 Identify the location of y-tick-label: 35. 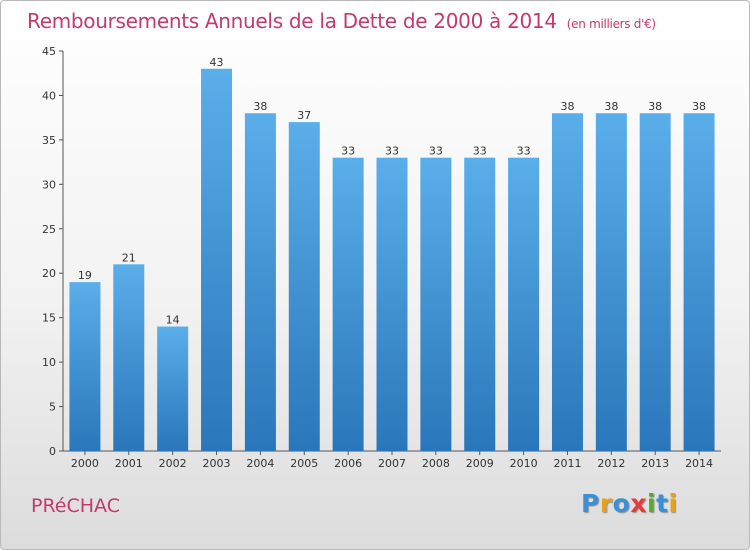
(49, 140).